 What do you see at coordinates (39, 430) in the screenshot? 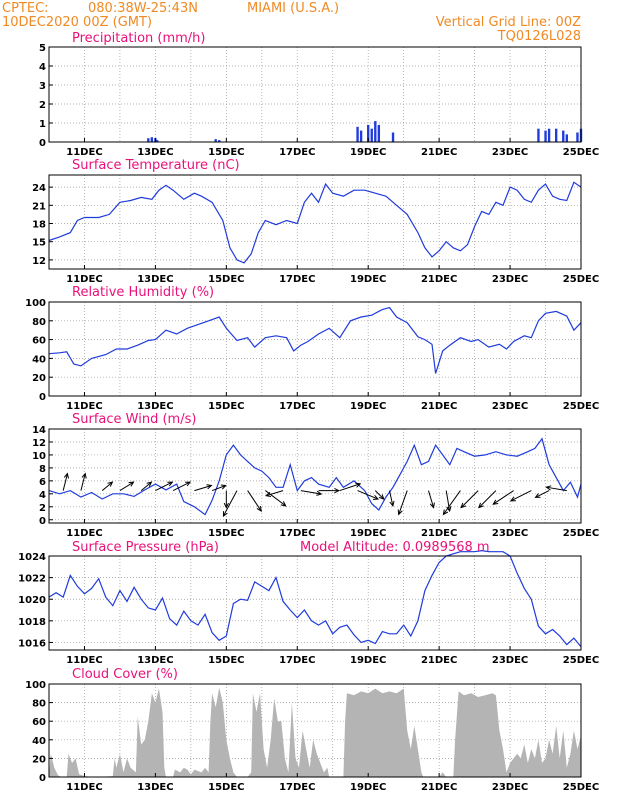
I see `y-tick-label: 14` at bounding box center [39, 430].